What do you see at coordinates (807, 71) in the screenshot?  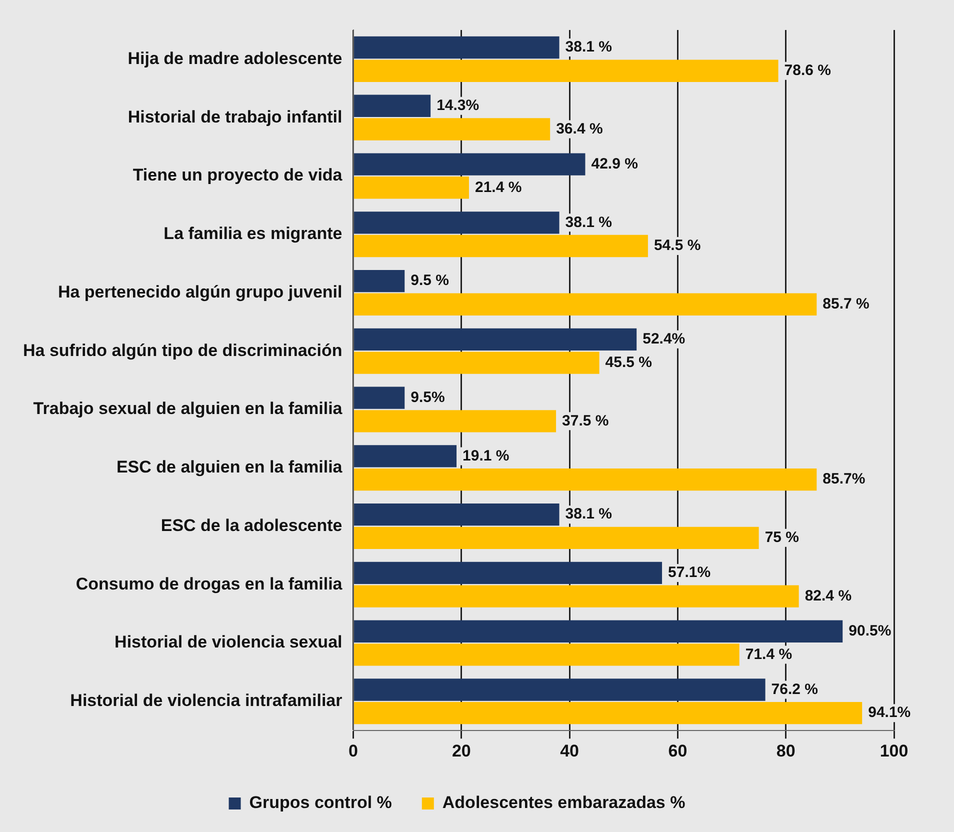 I see `data-label: 78.6 %` at bounding box center [807, 71].